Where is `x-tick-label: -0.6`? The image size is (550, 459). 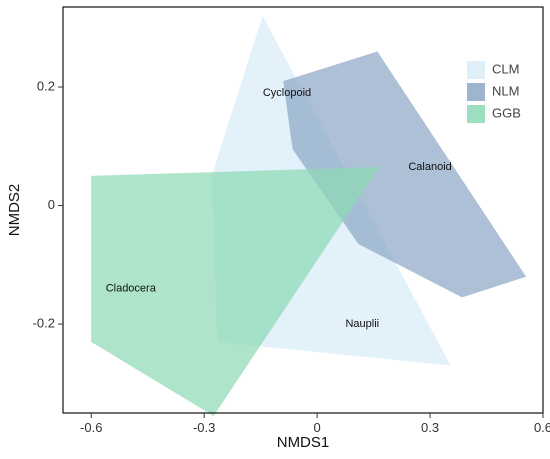
x-tick-label: -0.6 is located at coordinates (91, 427).